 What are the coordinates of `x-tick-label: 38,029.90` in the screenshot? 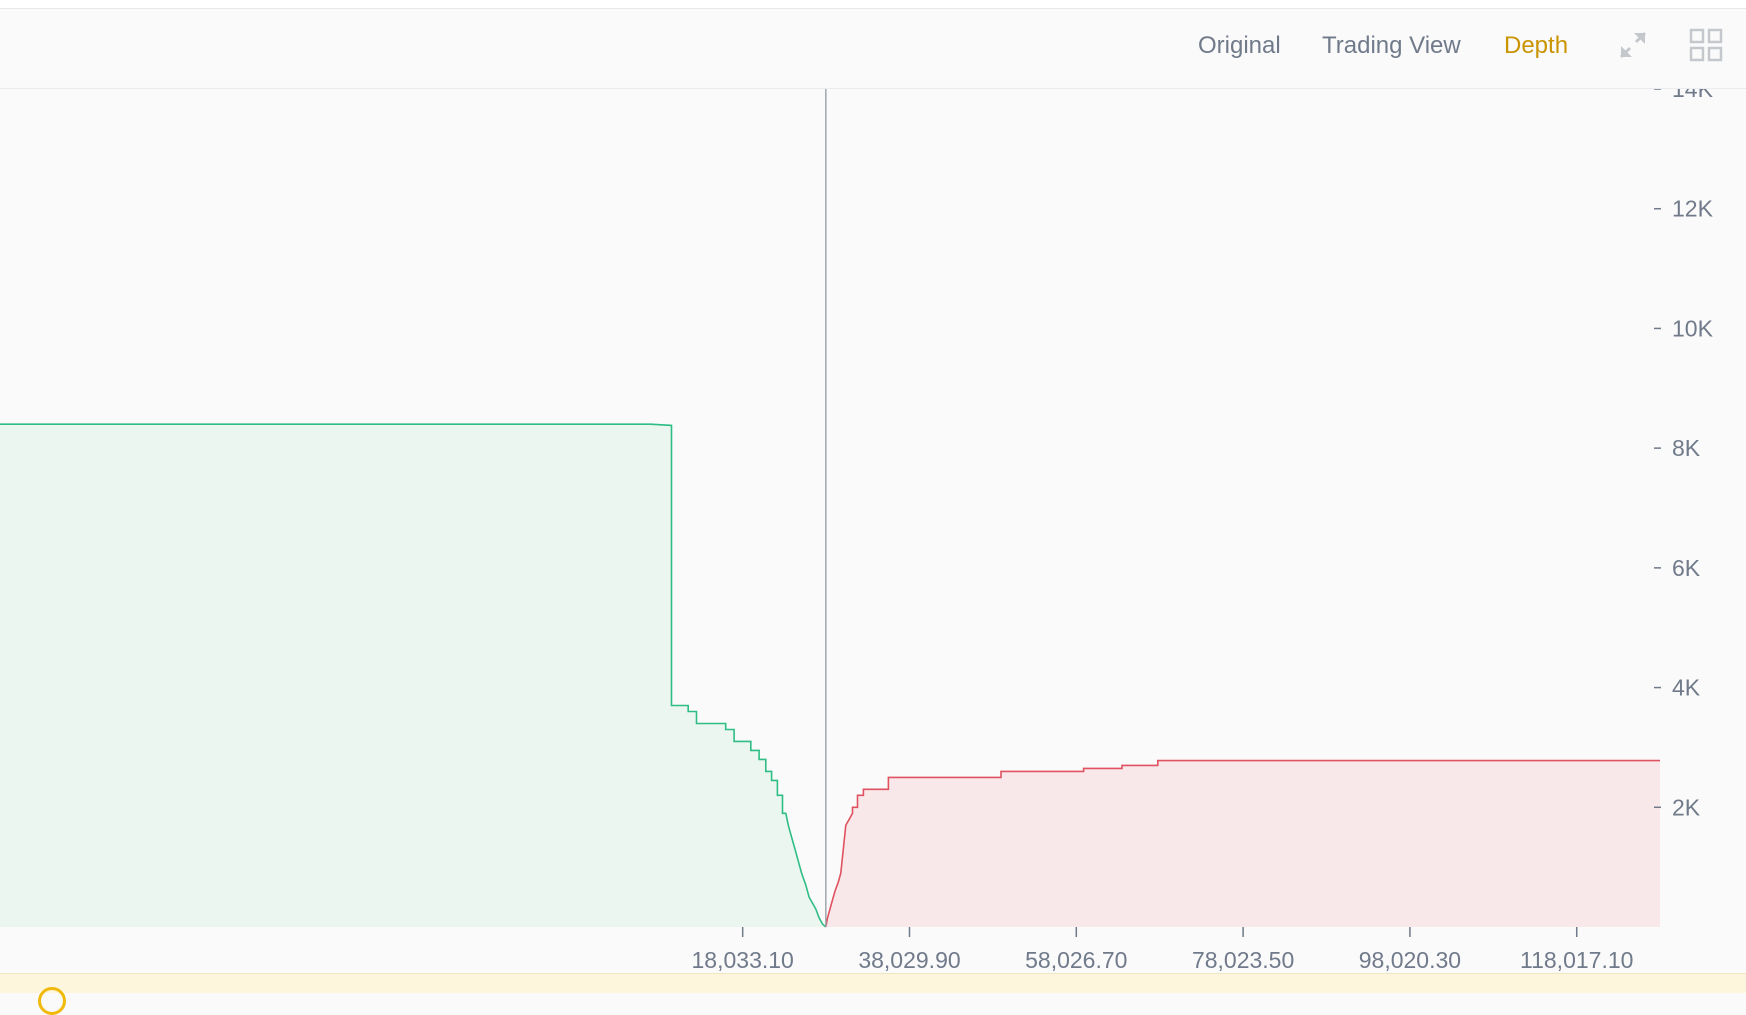 It's located at (909, 960).